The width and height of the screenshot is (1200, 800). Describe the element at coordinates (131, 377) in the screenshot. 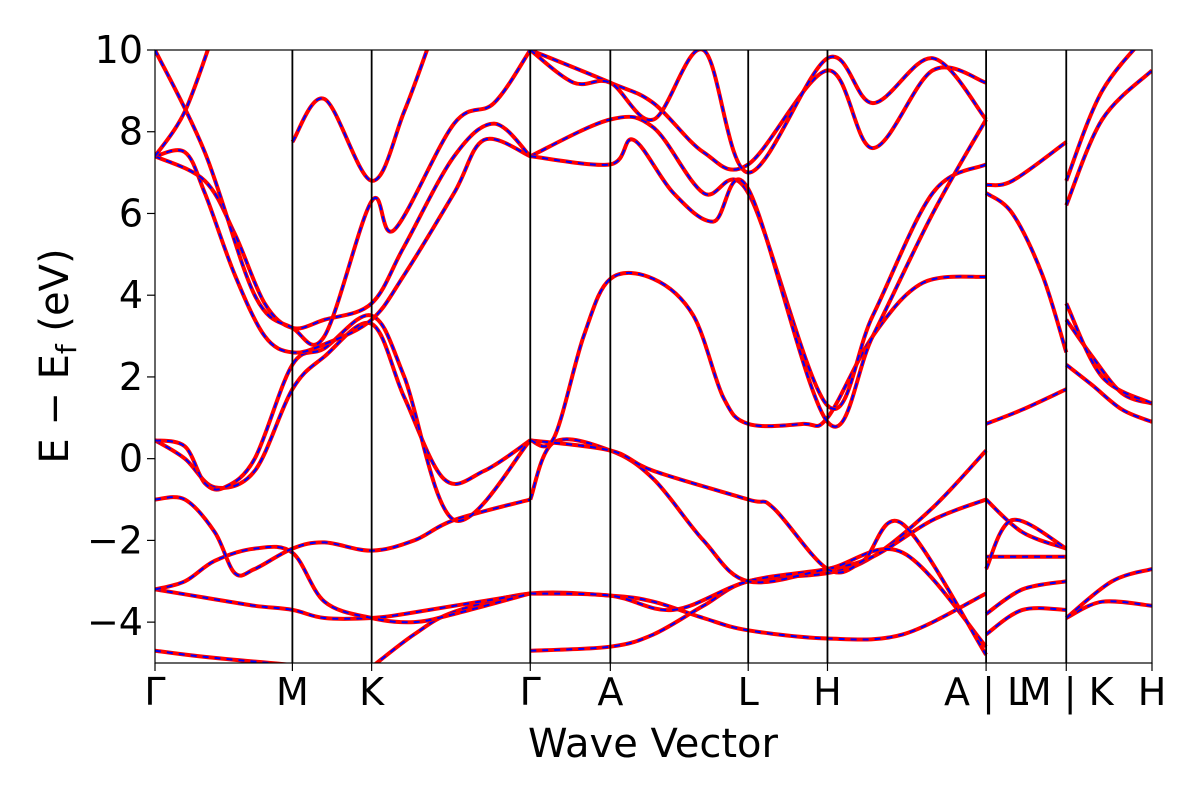

I see `y-tick-label: 2` at that location.